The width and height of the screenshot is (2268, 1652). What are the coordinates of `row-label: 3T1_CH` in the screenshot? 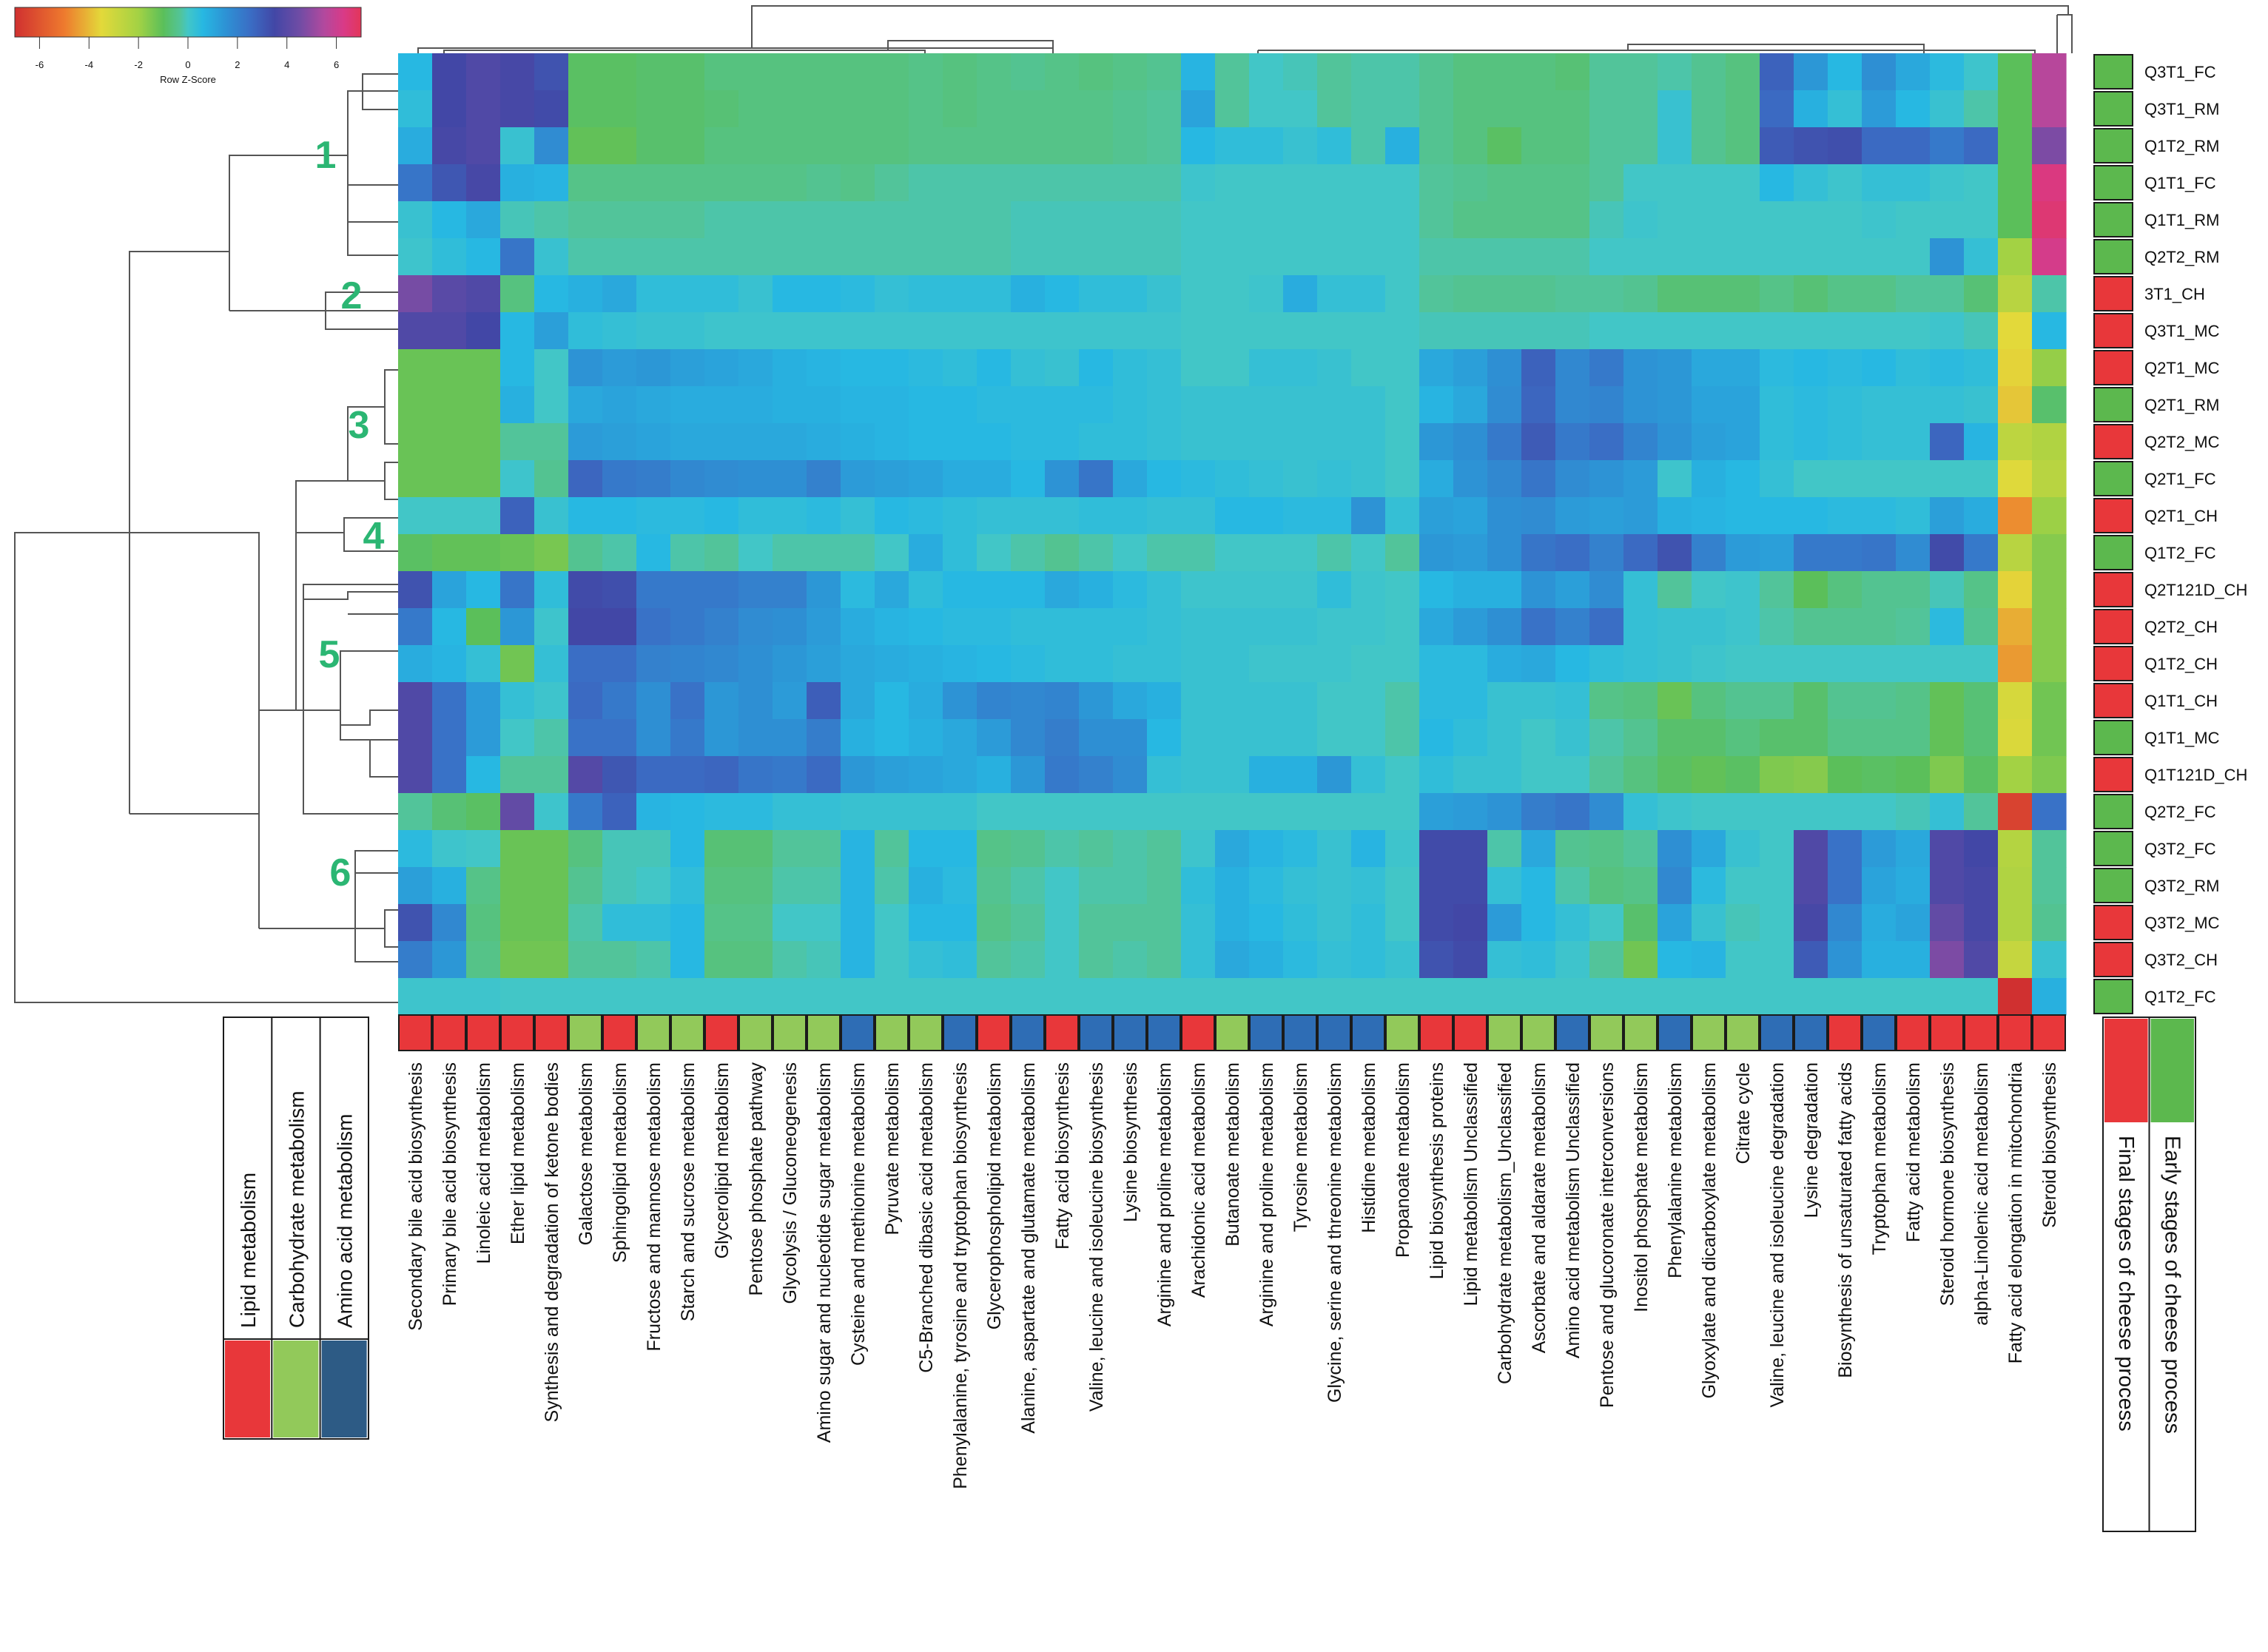 It's located at (2174, 294).